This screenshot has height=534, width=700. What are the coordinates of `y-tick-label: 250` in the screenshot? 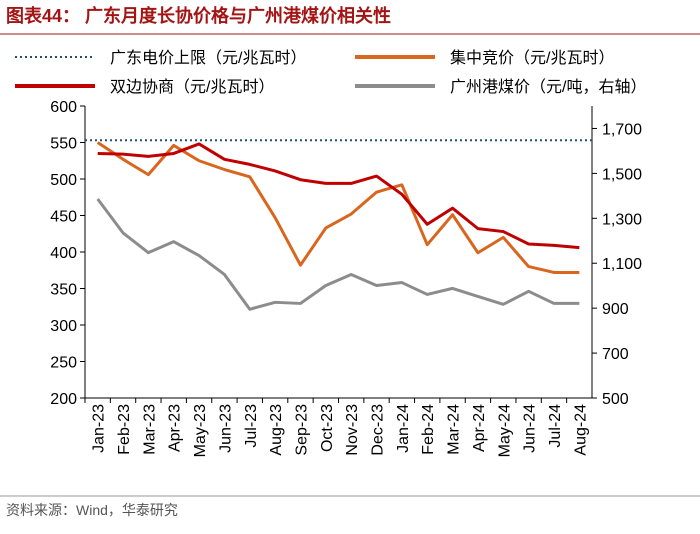 It's located at (63, 363).